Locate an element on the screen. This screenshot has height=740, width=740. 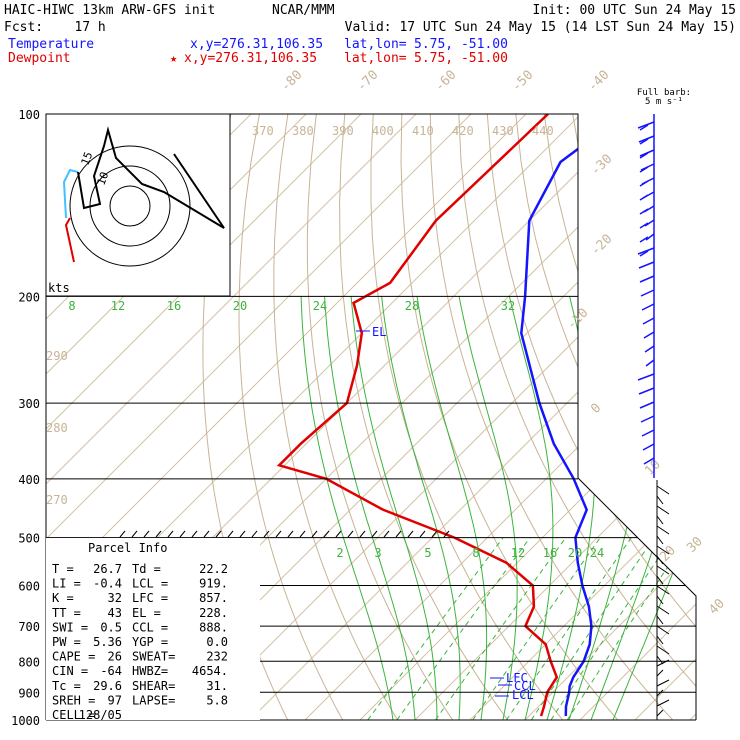
parcel-info-value: 919. is located at coordinates (213, 584).